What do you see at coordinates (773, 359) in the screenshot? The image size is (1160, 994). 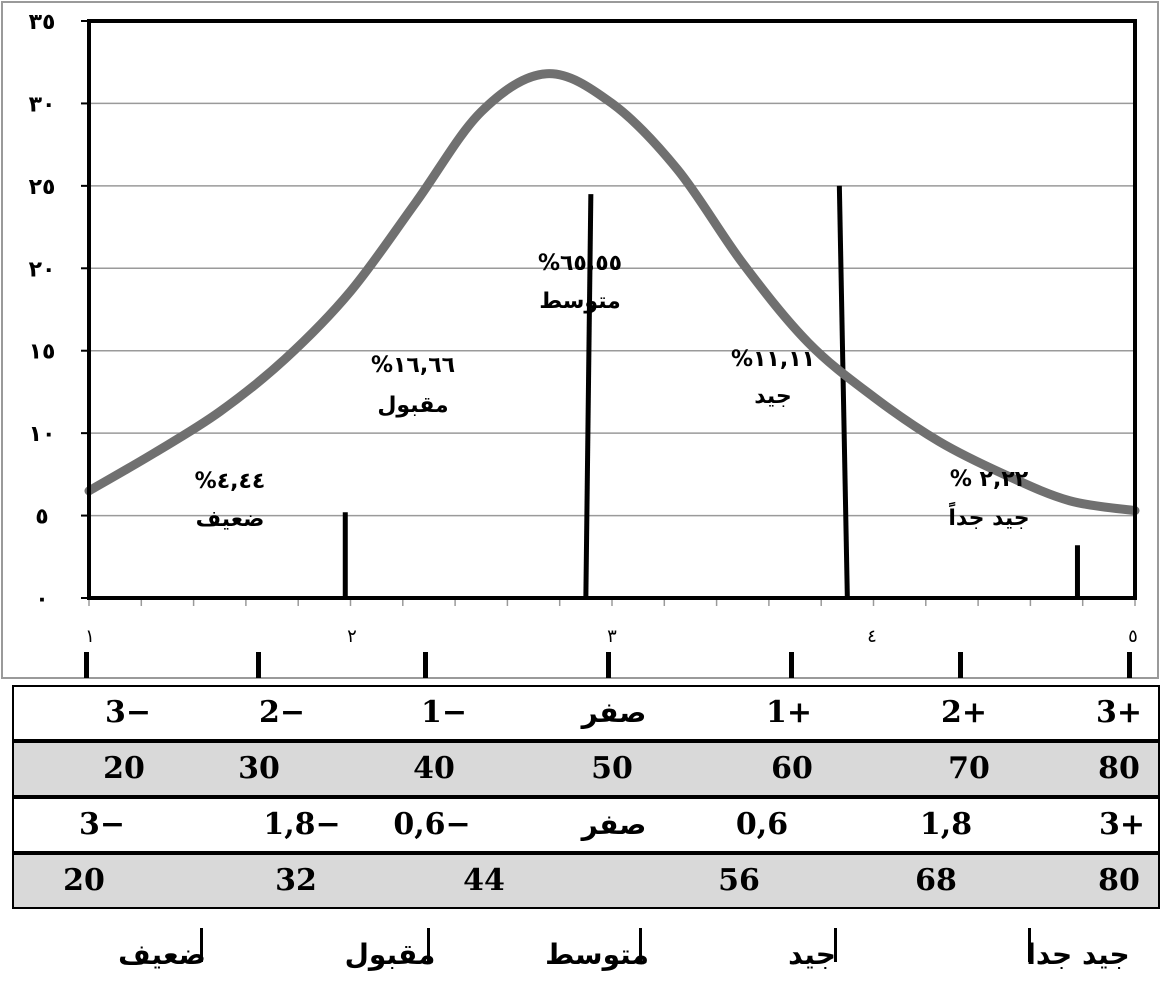 I see `annotation-percent: %١١,١١` at bounding box center [773, 359].